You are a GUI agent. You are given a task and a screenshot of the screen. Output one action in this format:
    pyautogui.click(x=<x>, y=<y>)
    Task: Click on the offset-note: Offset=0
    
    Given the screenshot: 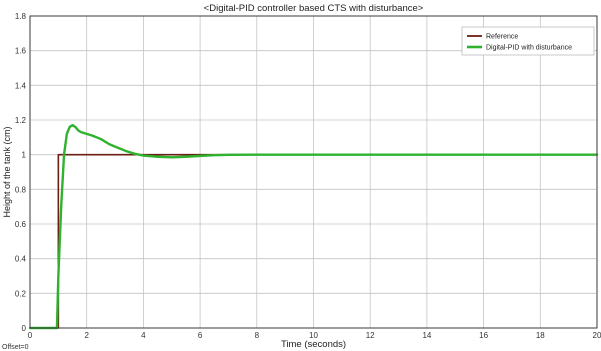 What is the action you would take?
    pyautogui.click(x=15, y=347)
    